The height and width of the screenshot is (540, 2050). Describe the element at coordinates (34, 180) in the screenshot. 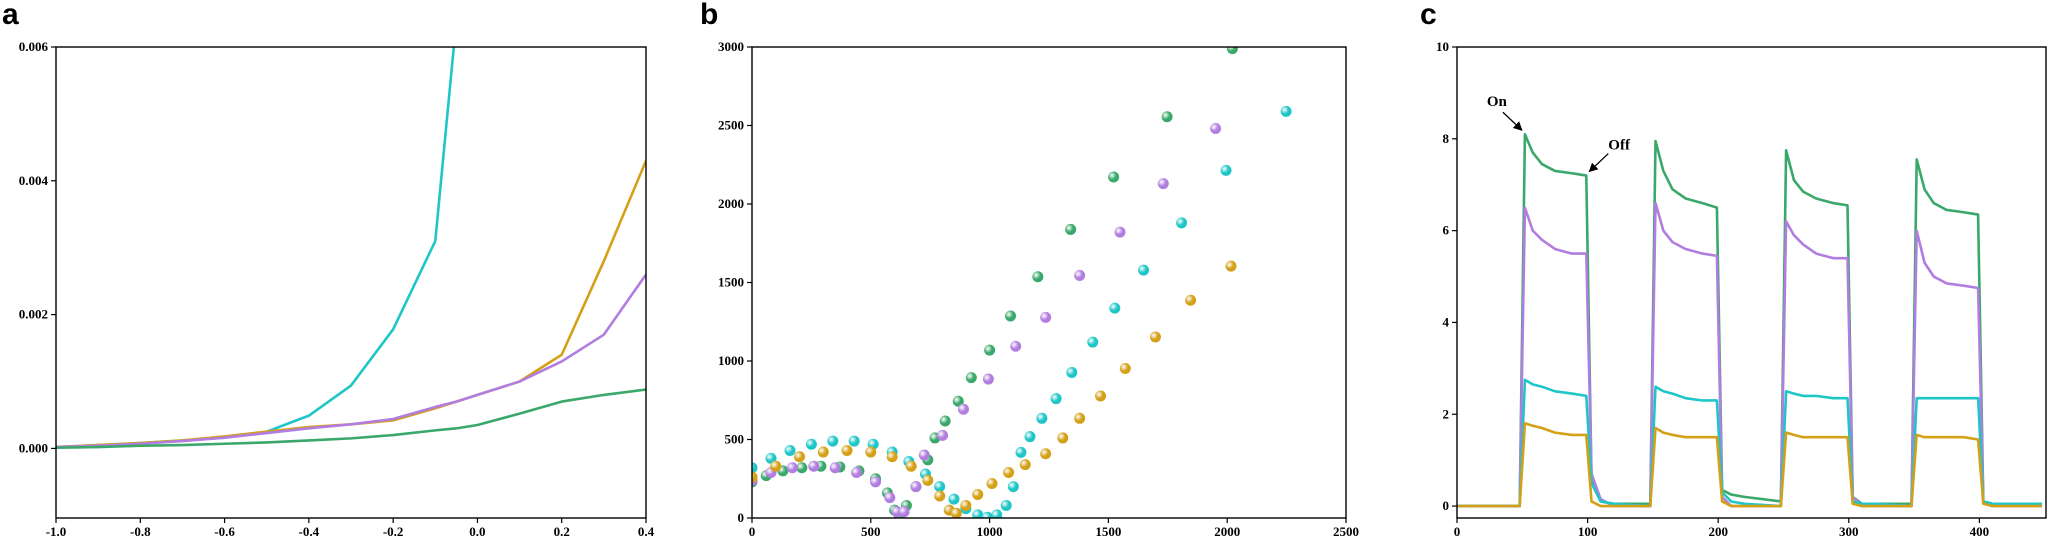

I see `y-tick-label: 0.004` at that location.